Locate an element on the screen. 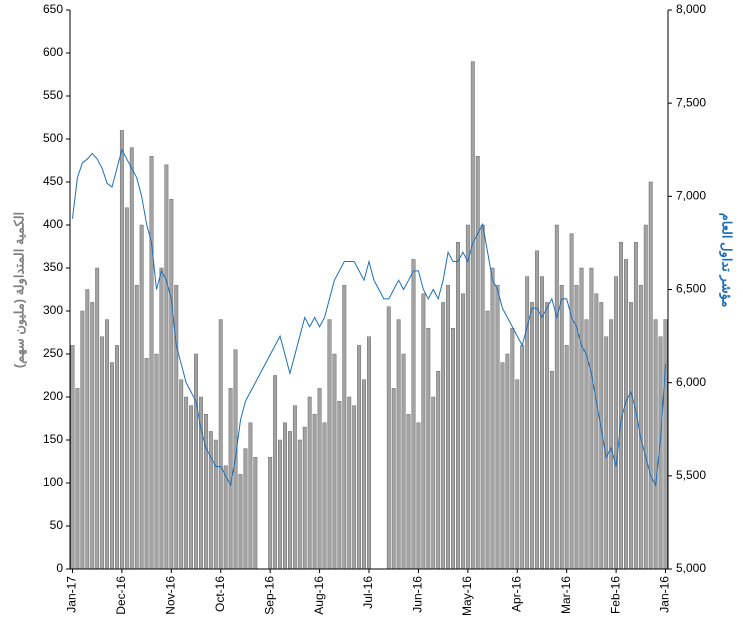 This screenshot has width=743, height=627. y2-tick-label: 5,500 is located at coordinates (691, 475).